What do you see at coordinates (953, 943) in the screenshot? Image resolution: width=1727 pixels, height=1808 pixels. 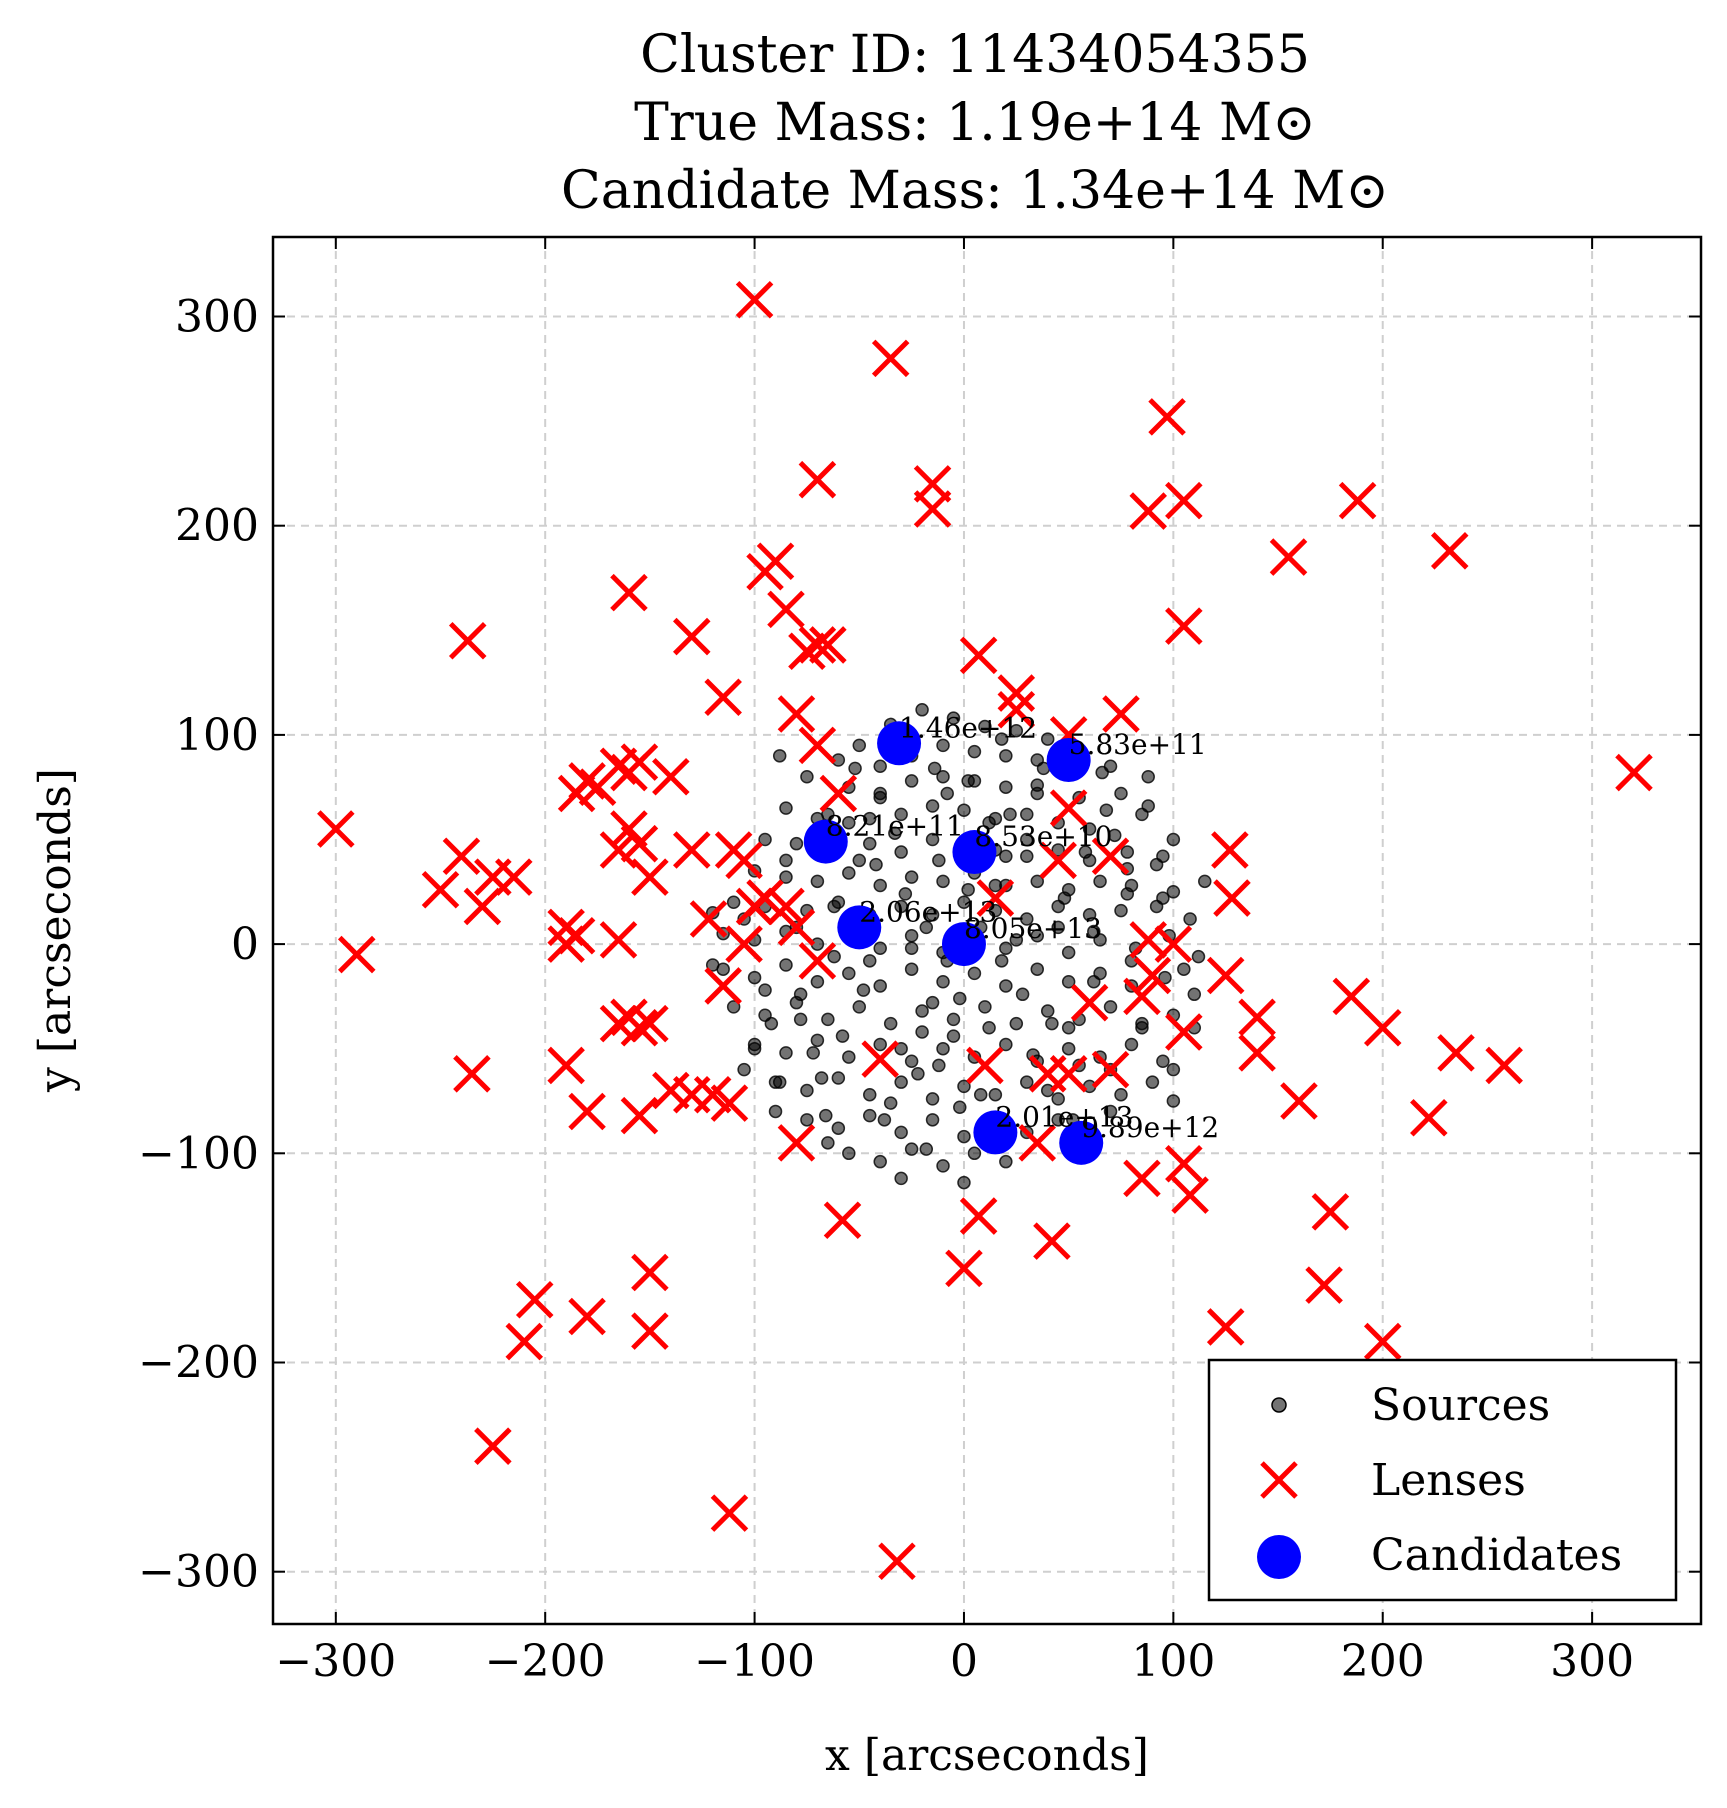 I see `candidates-series` at bounding box center [953, 943].